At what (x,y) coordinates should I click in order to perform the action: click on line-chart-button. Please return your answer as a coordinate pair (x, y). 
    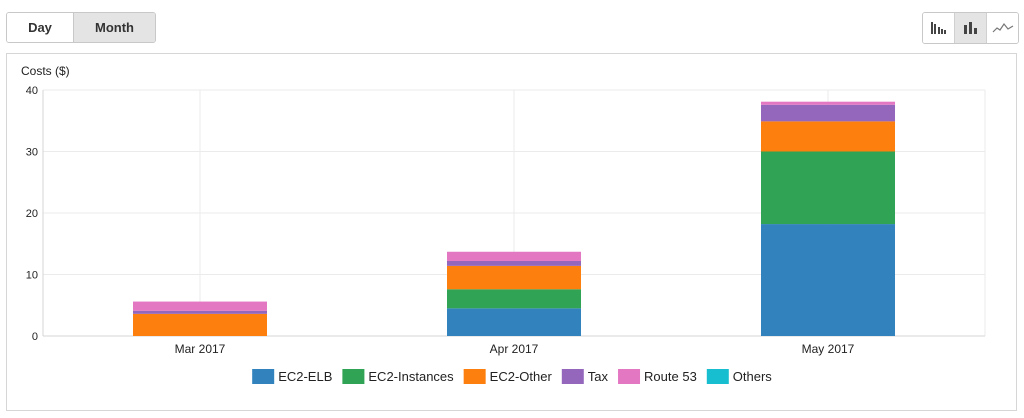
    Looking at the image, I should click on (1002, 28).